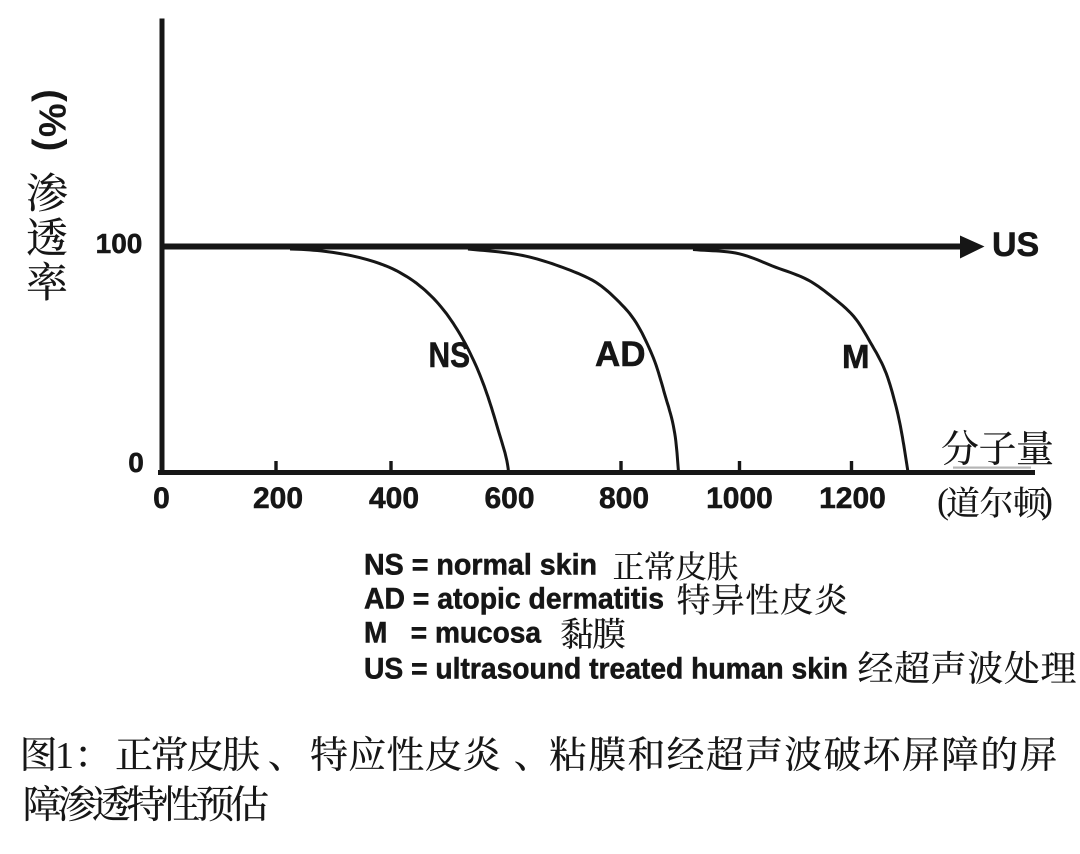 This screenshot has height=854, width=1080. What do you see at coordinates (620, 354) in the screenshot?
I see `svg-text: AD` at bounding box center [620, 354].